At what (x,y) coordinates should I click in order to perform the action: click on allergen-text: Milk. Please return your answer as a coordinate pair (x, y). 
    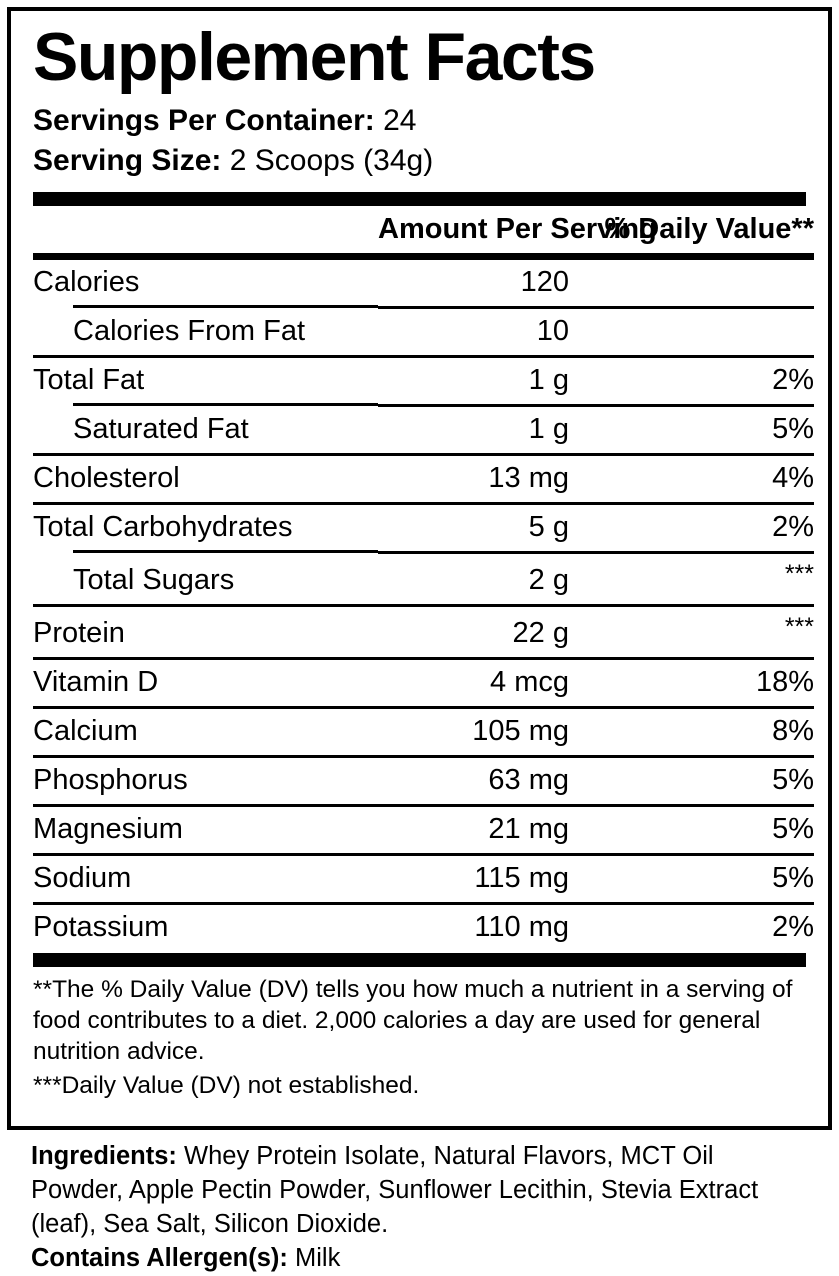
    Looking at the image, I should click on (318, 1257).